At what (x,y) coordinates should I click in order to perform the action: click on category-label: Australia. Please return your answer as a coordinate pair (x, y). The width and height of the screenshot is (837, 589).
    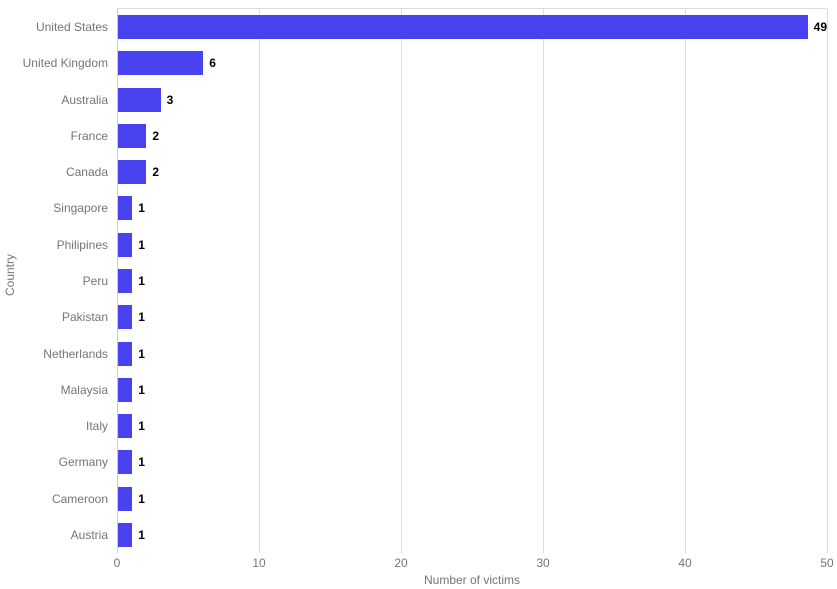
    Looking at the image, I should click on (84, 99).